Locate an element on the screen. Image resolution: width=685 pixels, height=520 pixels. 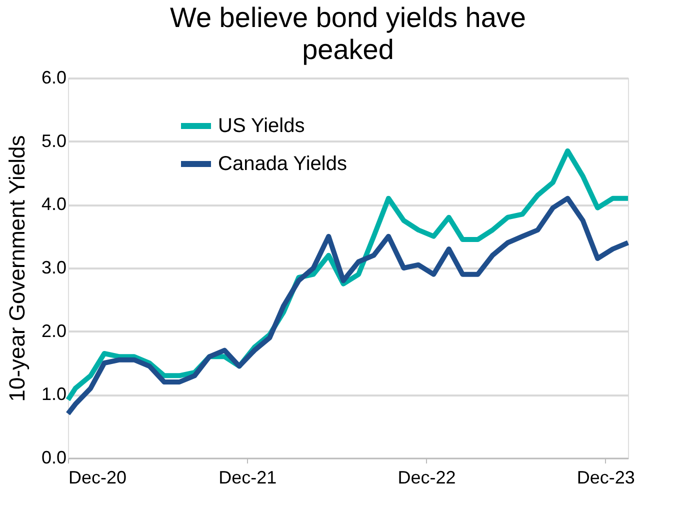
chart-title: We believe bond yields have peaked is located at coordinates (348, 33).